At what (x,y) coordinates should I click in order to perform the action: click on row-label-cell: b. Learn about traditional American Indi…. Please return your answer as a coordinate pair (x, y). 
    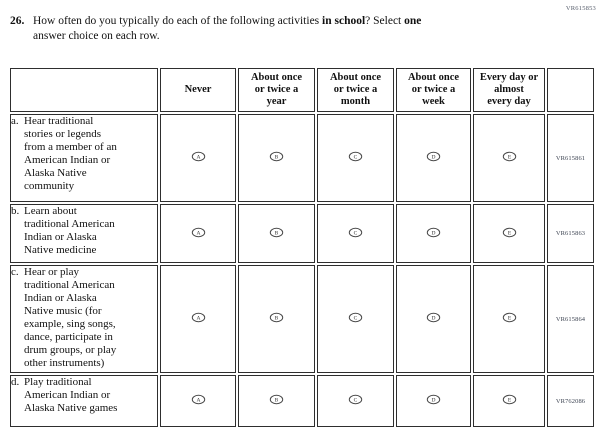
    Looking at the image, I should click on (84, 233).